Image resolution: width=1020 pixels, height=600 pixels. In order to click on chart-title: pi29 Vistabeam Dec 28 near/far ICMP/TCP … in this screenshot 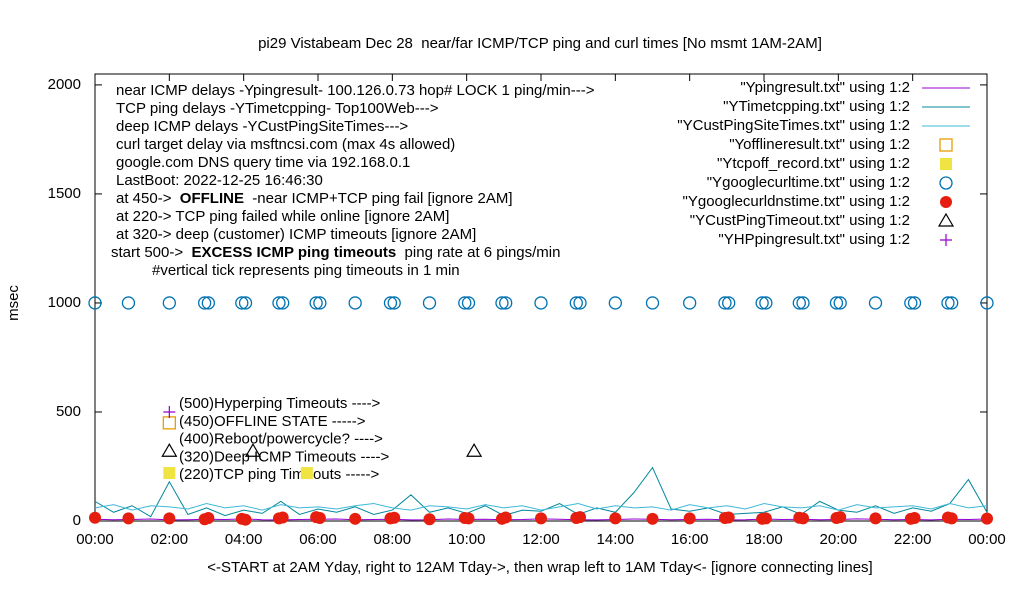, I will do `click(540, 43)`.